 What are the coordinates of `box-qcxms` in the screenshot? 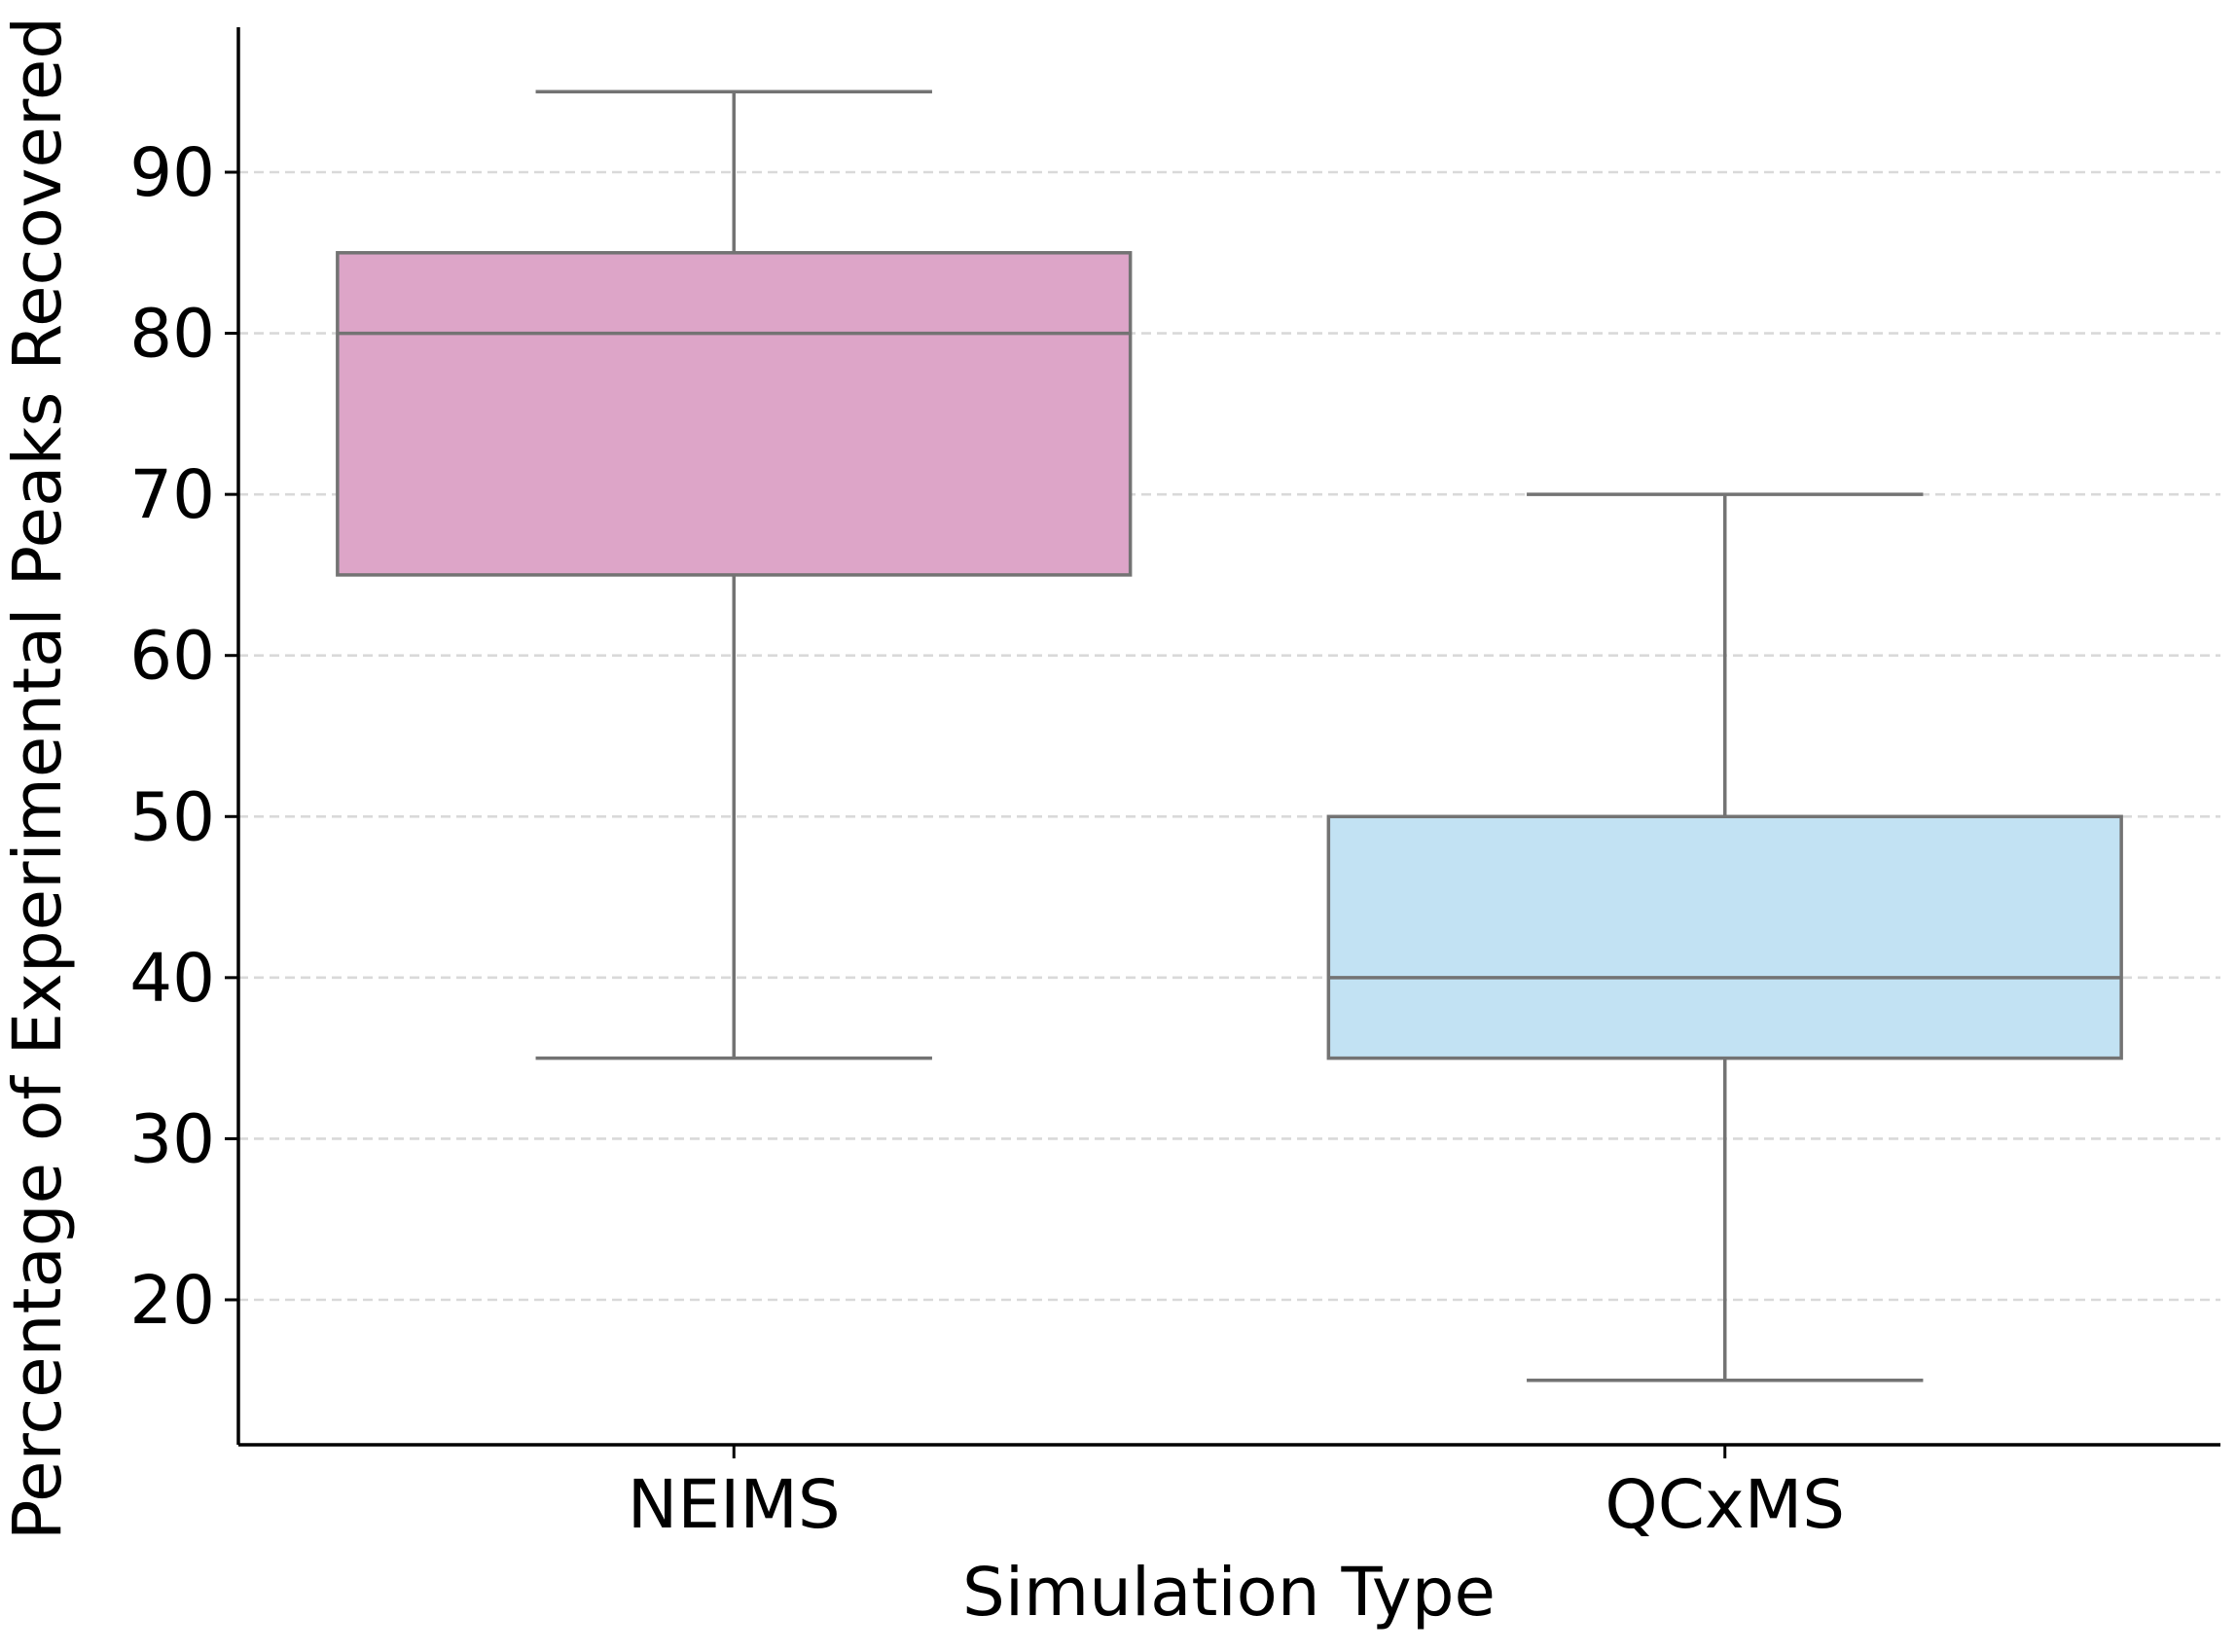 It's located at (1724, 937).